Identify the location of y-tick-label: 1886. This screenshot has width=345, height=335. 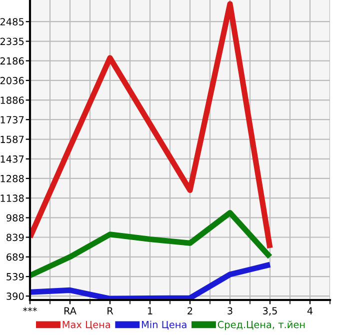
(12, 100).